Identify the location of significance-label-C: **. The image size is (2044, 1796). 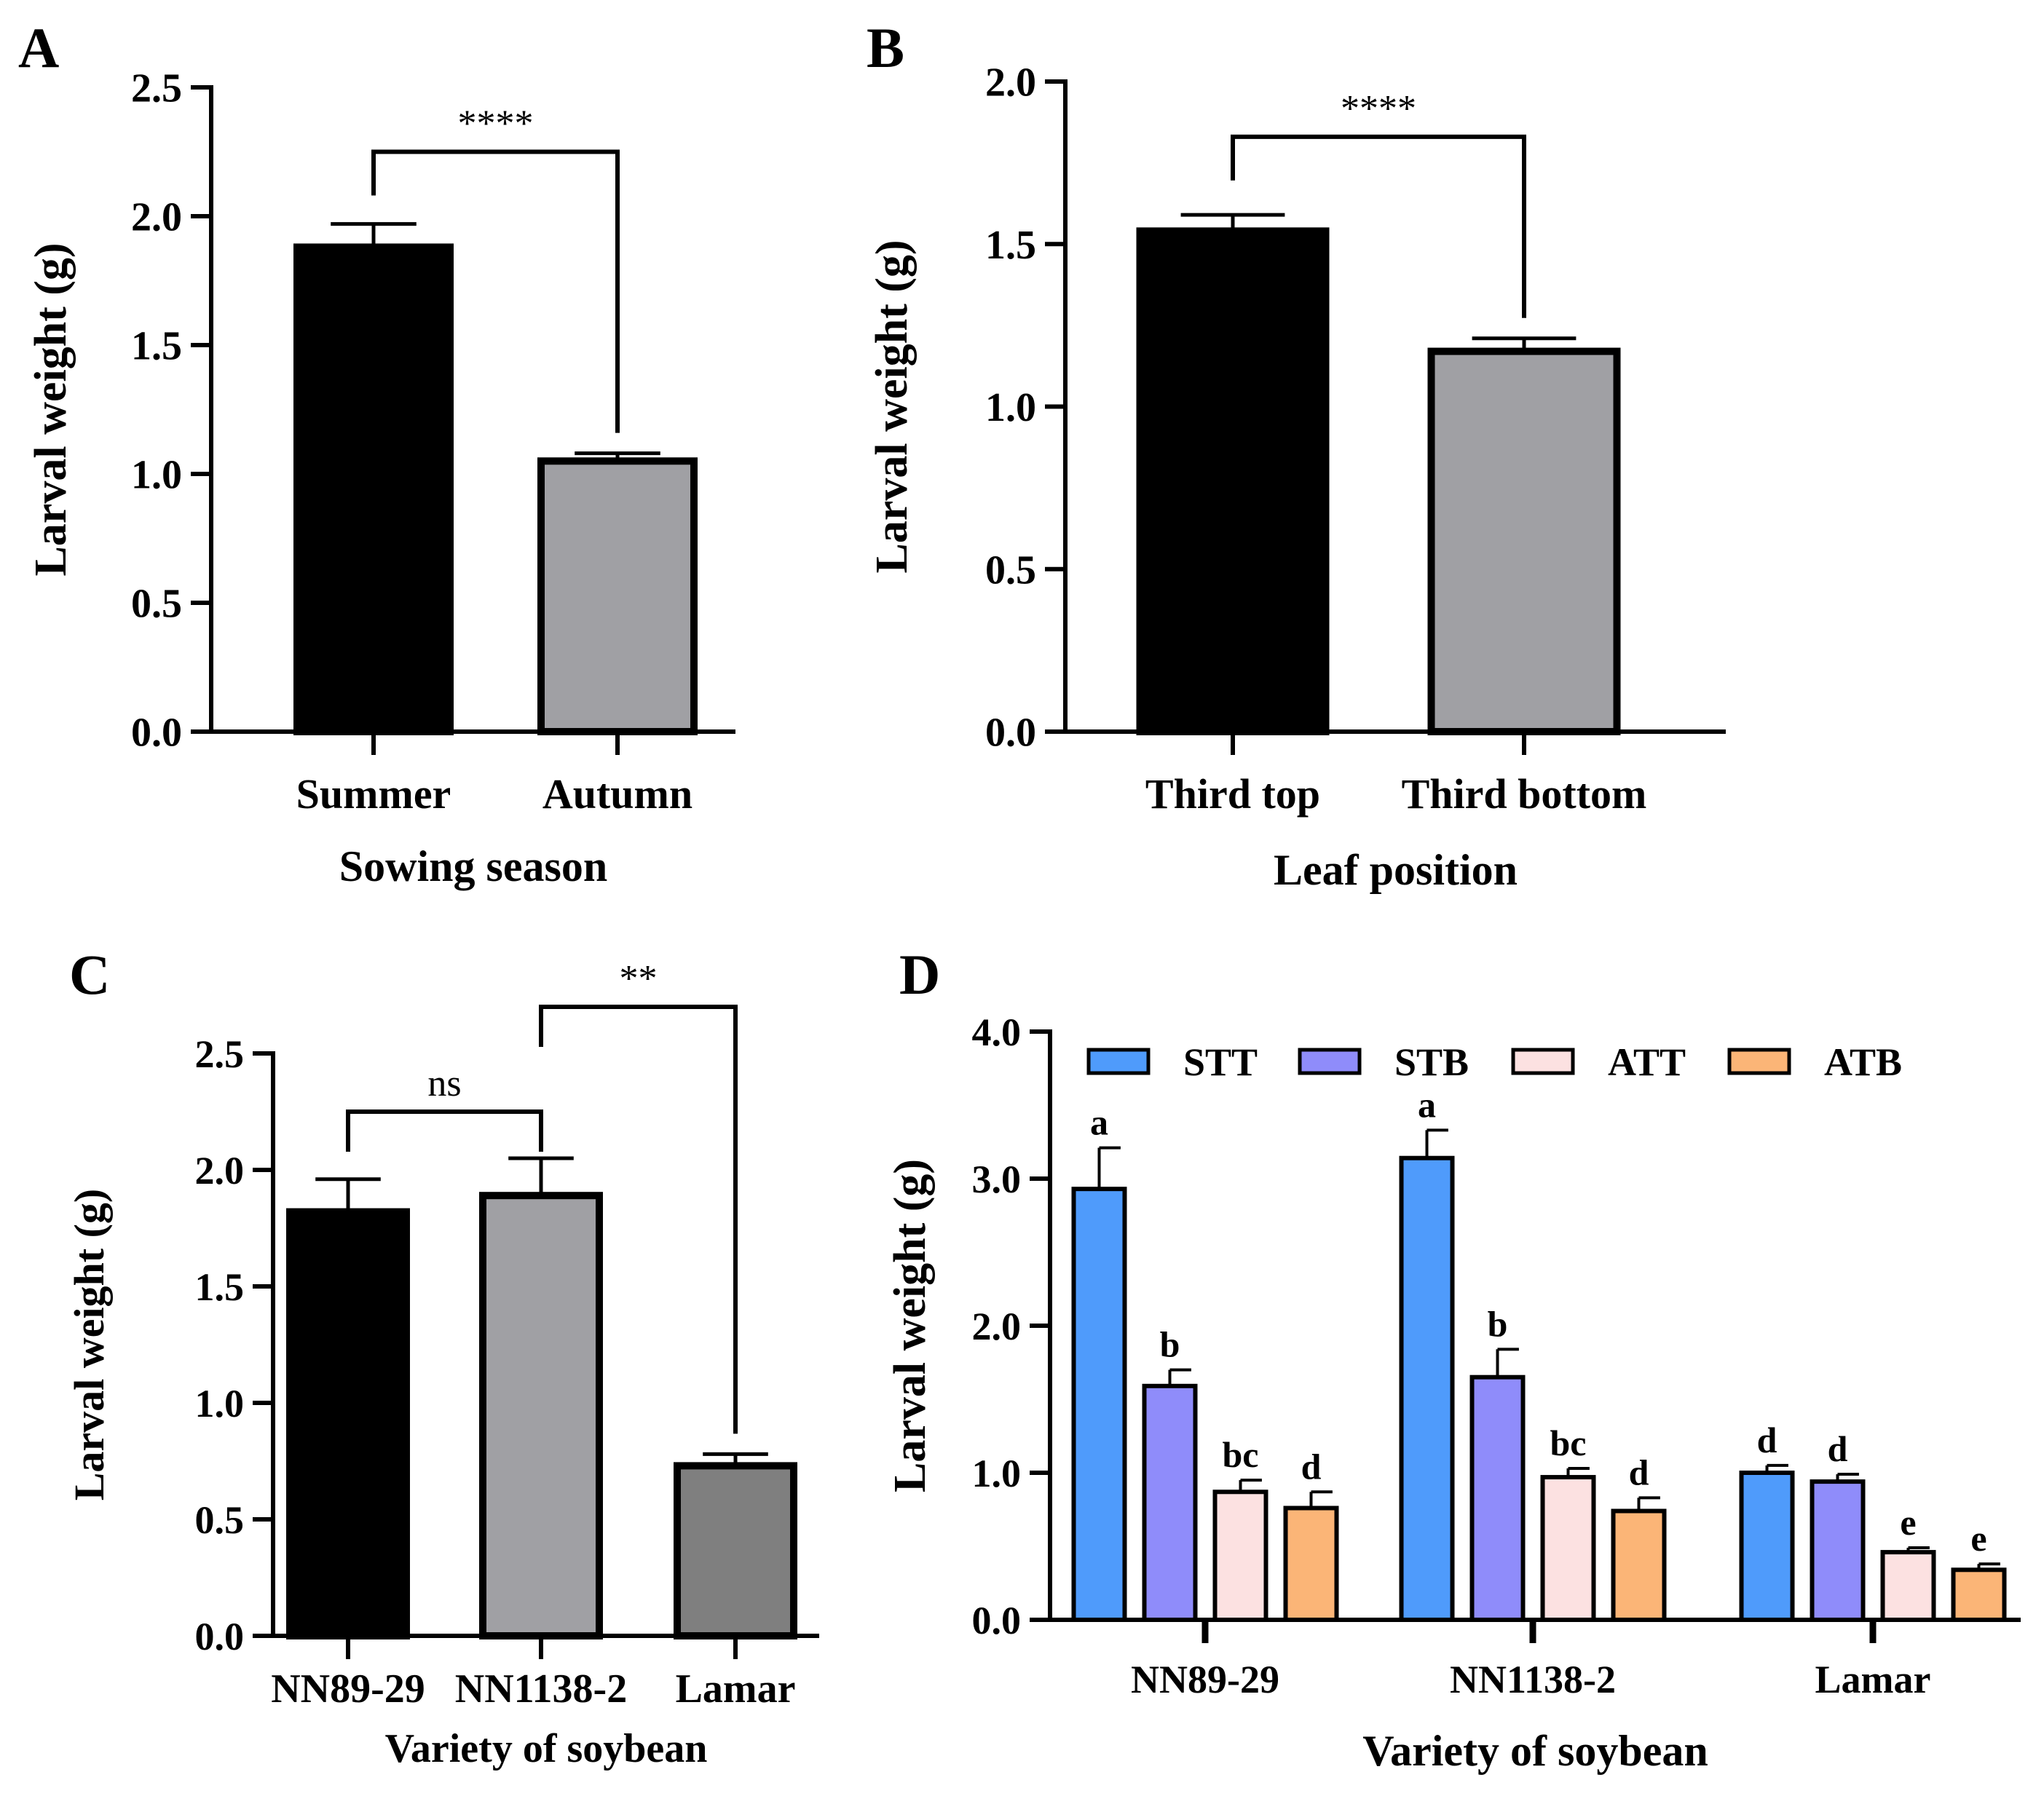
(639, 979).